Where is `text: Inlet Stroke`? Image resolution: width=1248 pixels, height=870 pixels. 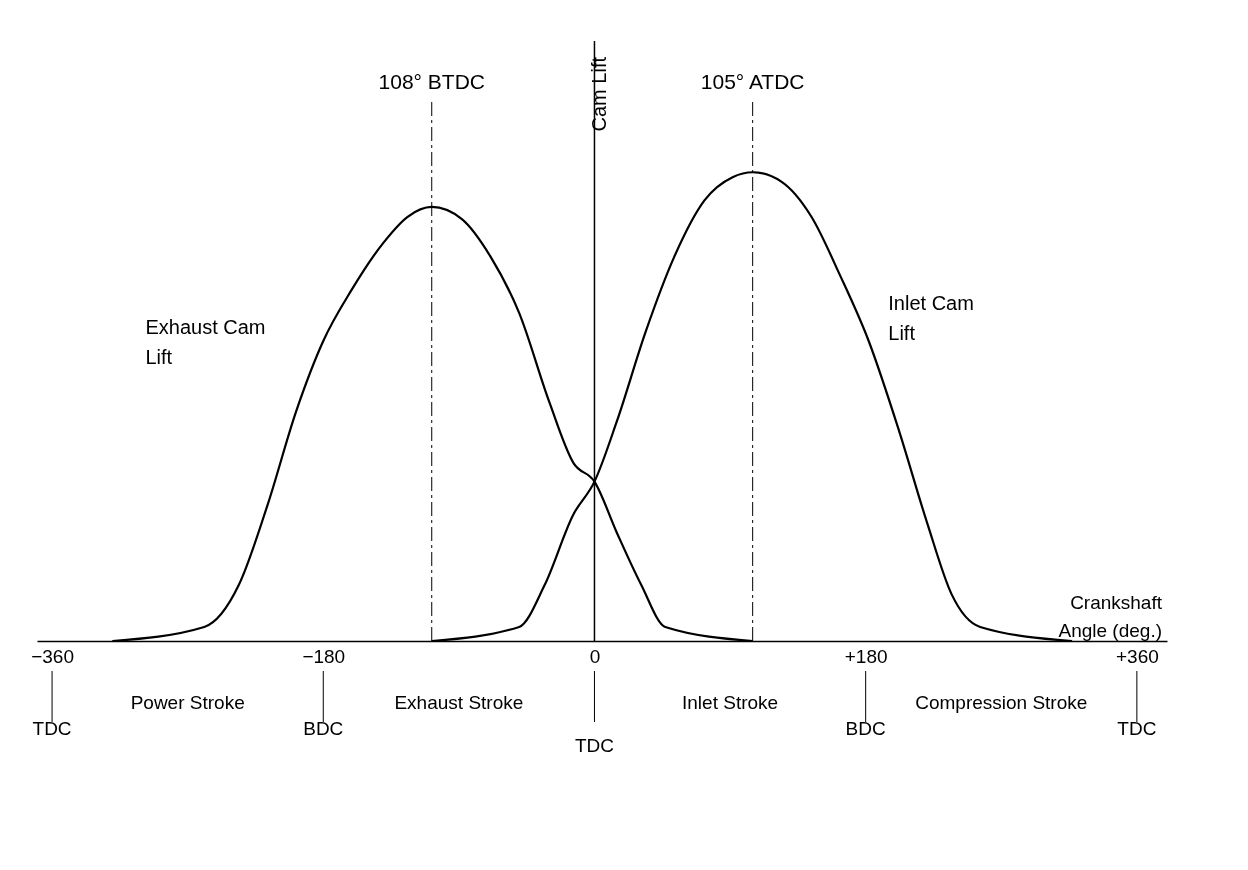 text: Inlet Stroke is located at coordinates (730, 702).